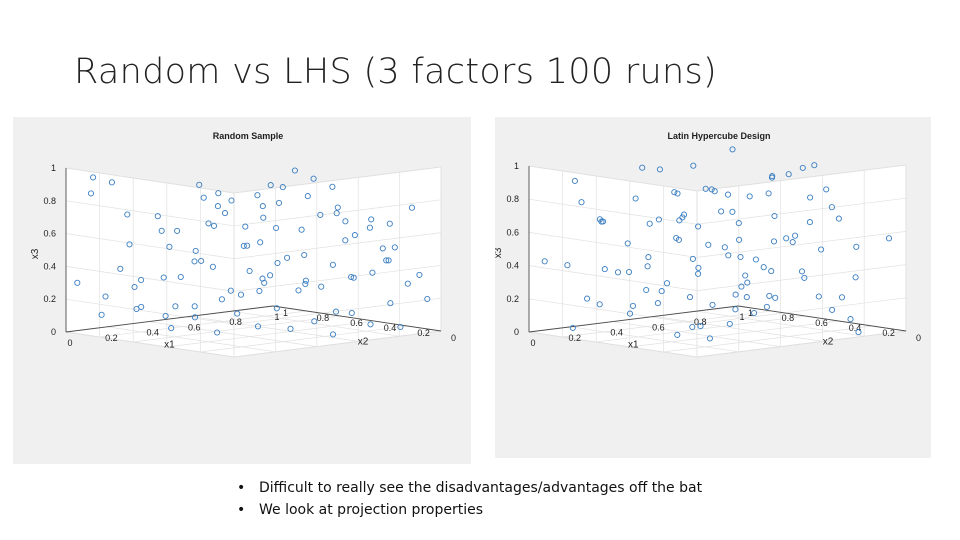 The image size is (960, 540). Describe the element at coordinates (616, 333) in the screenshot. I see `x1-tick-label: 0.4` at that location.